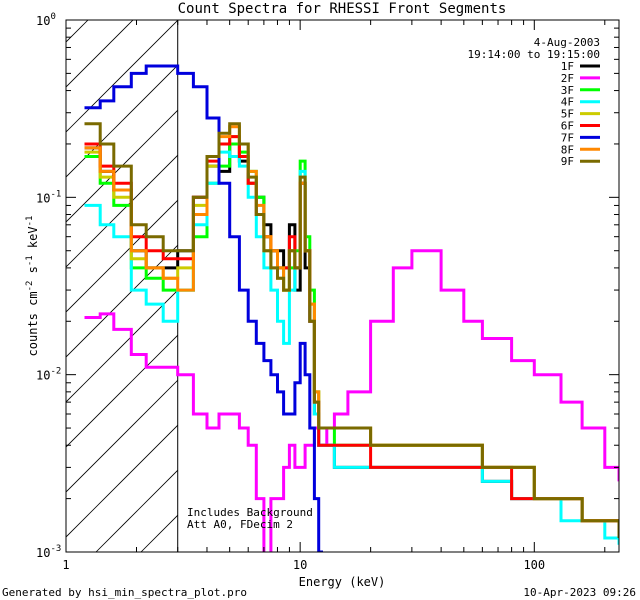 Image resolution: width=640 pixels, height=600 pixels. I want to click on legend-label-7F: 7F, so click(567, 137).